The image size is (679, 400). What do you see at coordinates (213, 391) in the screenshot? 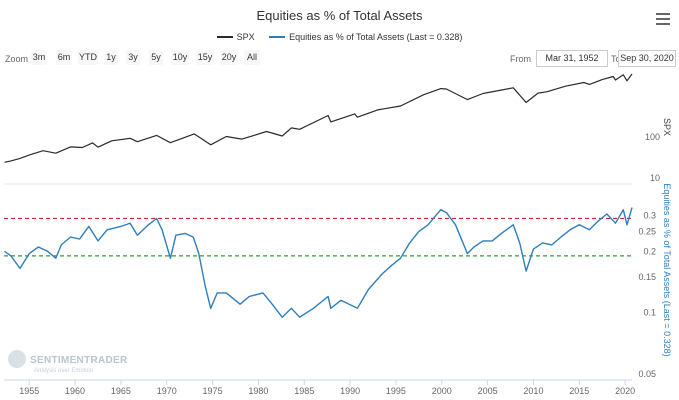
I see `x-tick-label-4: 1975` at bounding box center [213, 391].